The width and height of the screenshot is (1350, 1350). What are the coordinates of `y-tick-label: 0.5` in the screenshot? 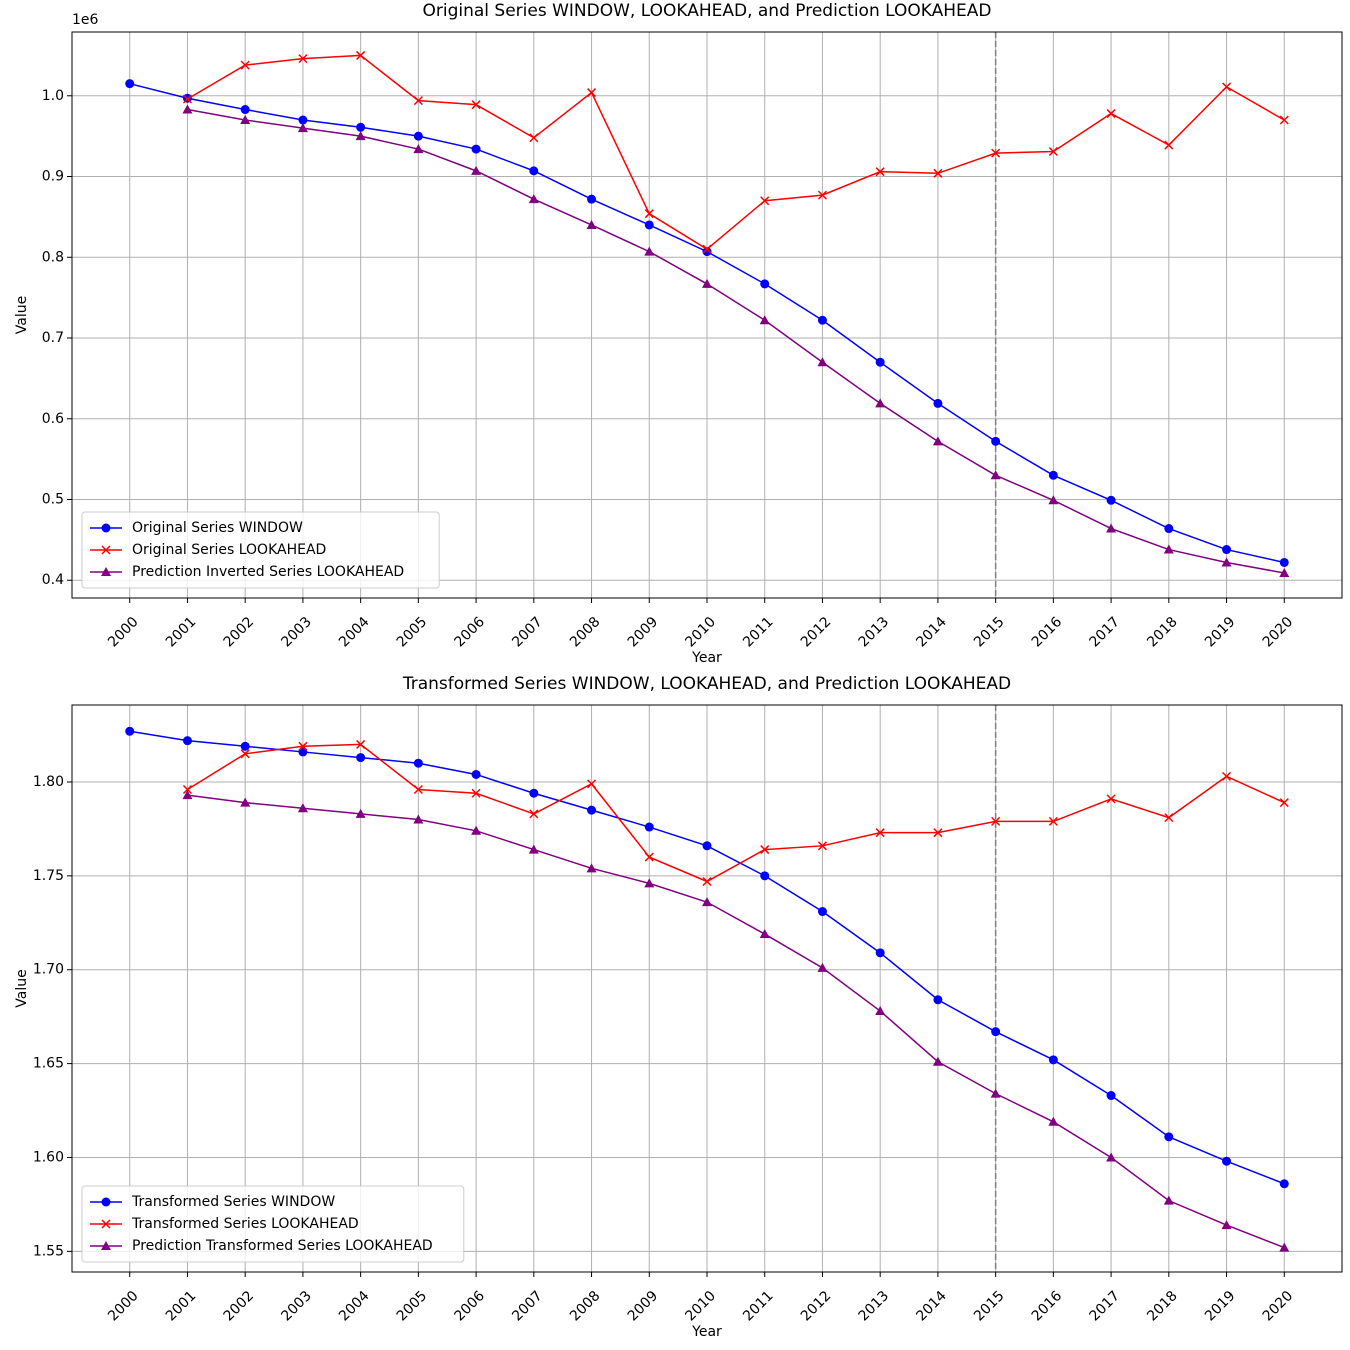 It's located at (53, 499).